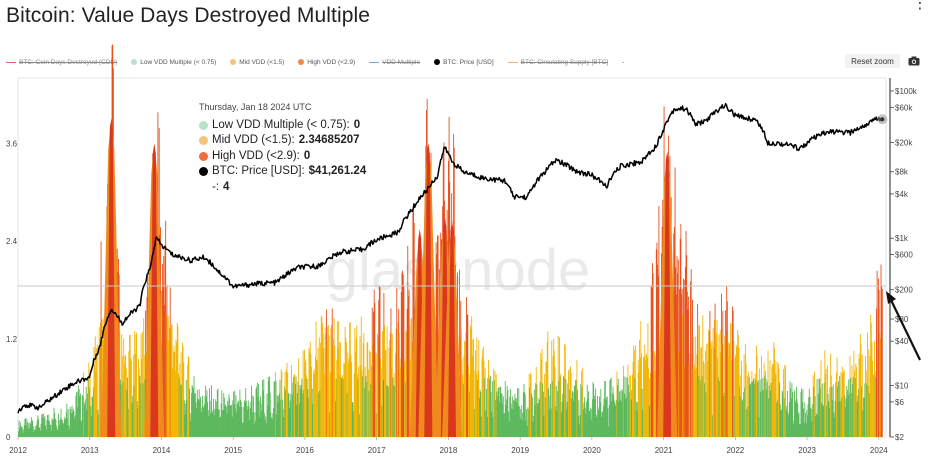 The image size is (930, 465). Describe the element at coordinates (331, 62) in the screenshot. I see `legend-label: High VDD (<2.9)` at that location.